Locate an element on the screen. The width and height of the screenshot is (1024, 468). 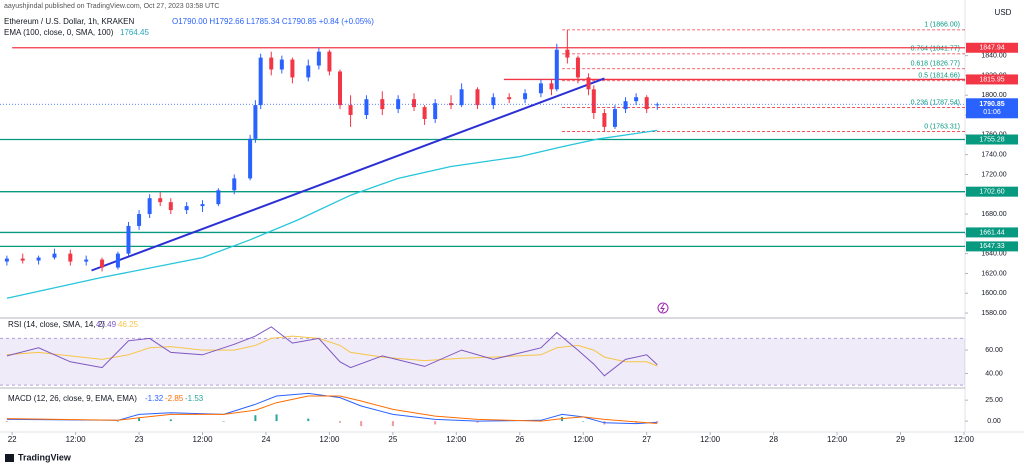
tv-logo is located at coordinates (9, 458).